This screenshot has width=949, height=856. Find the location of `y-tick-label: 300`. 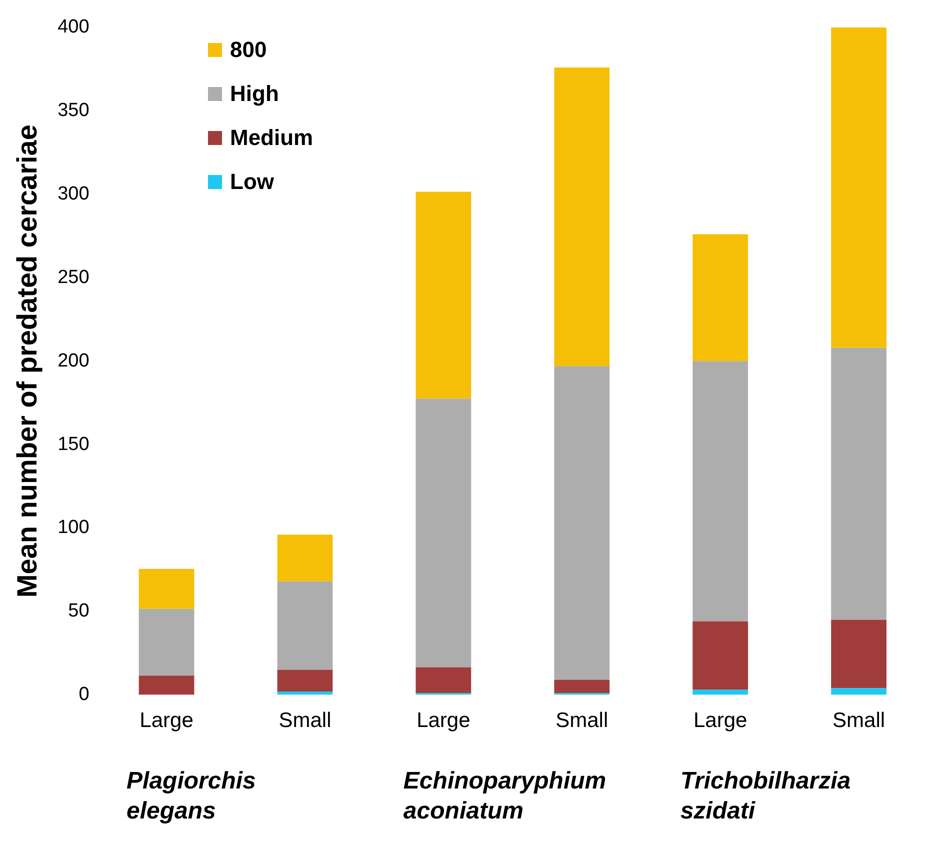

y-tick-label: 300 is located at coordinates (74, 193).